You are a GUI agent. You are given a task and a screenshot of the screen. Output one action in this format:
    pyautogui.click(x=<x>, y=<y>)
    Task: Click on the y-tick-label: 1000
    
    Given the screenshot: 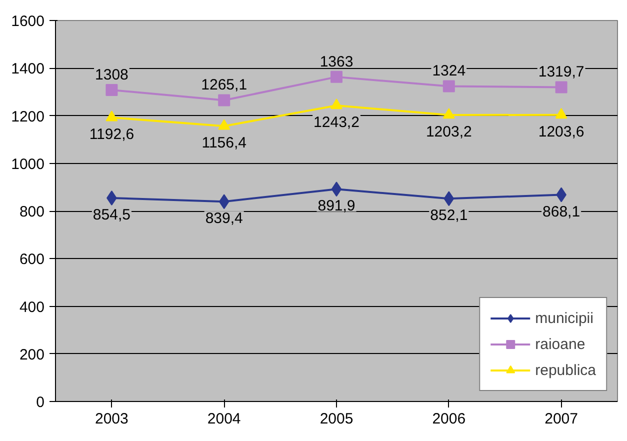 What is the action you would take?
    pyautogui.click(x=28, y=164)
    